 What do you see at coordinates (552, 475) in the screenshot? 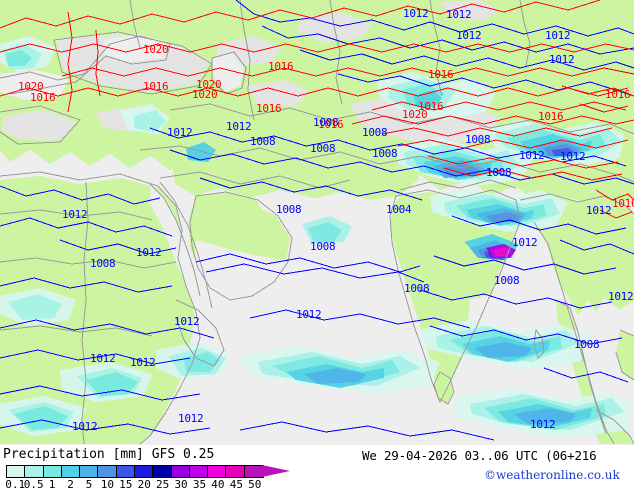
I see `copyright-label: ©weatheronline.co.uk` at bounding box center [552, 475].